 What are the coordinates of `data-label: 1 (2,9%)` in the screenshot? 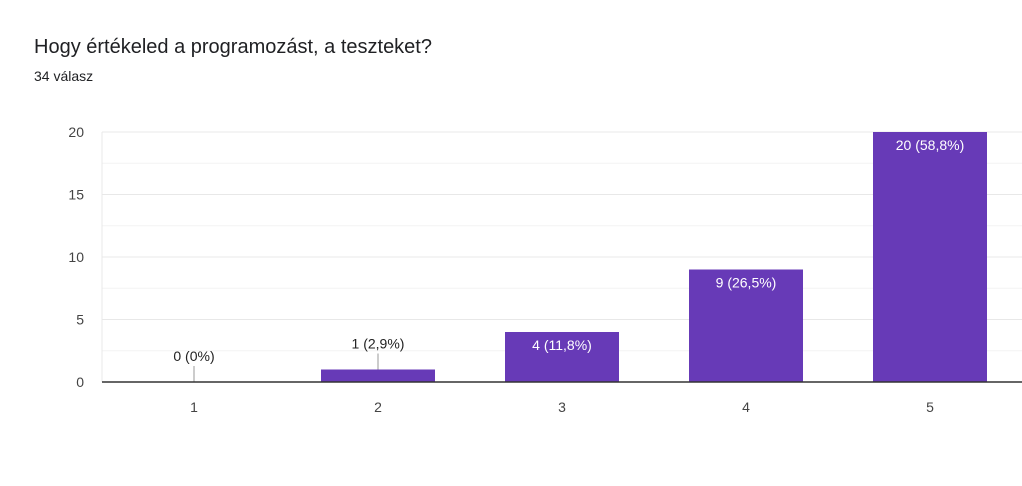 It's located at (378, 344).